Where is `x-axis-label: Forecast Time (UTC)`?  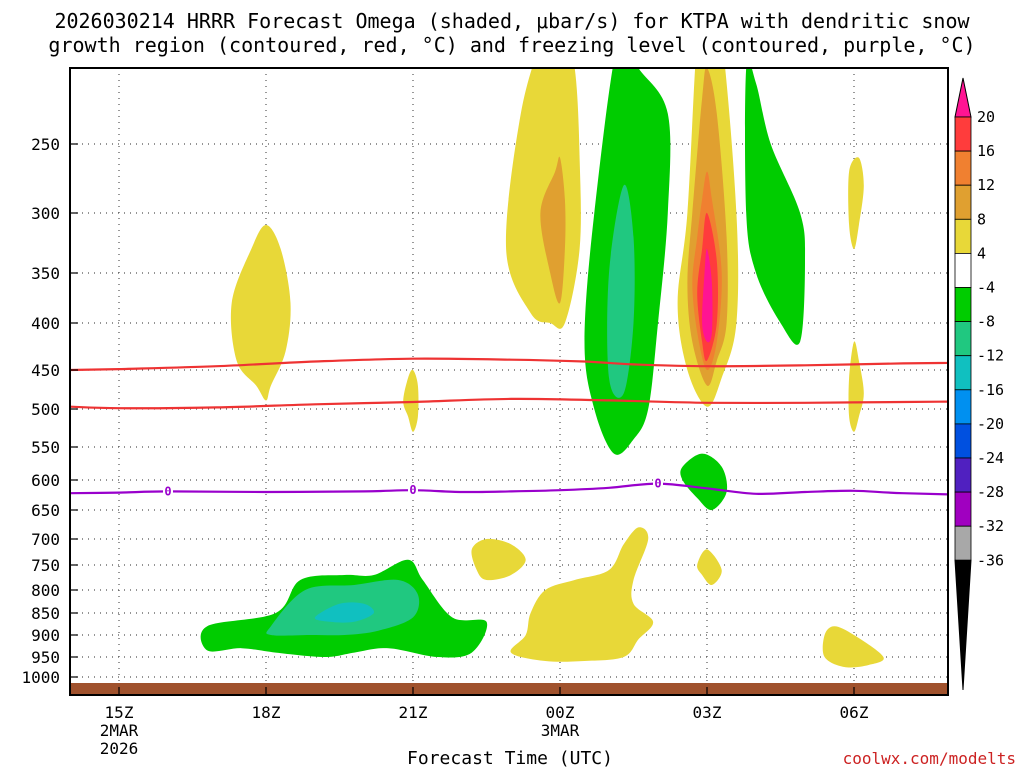
x-axis-label: Forecast Time (UTC) is located at coordinates (510, 758).